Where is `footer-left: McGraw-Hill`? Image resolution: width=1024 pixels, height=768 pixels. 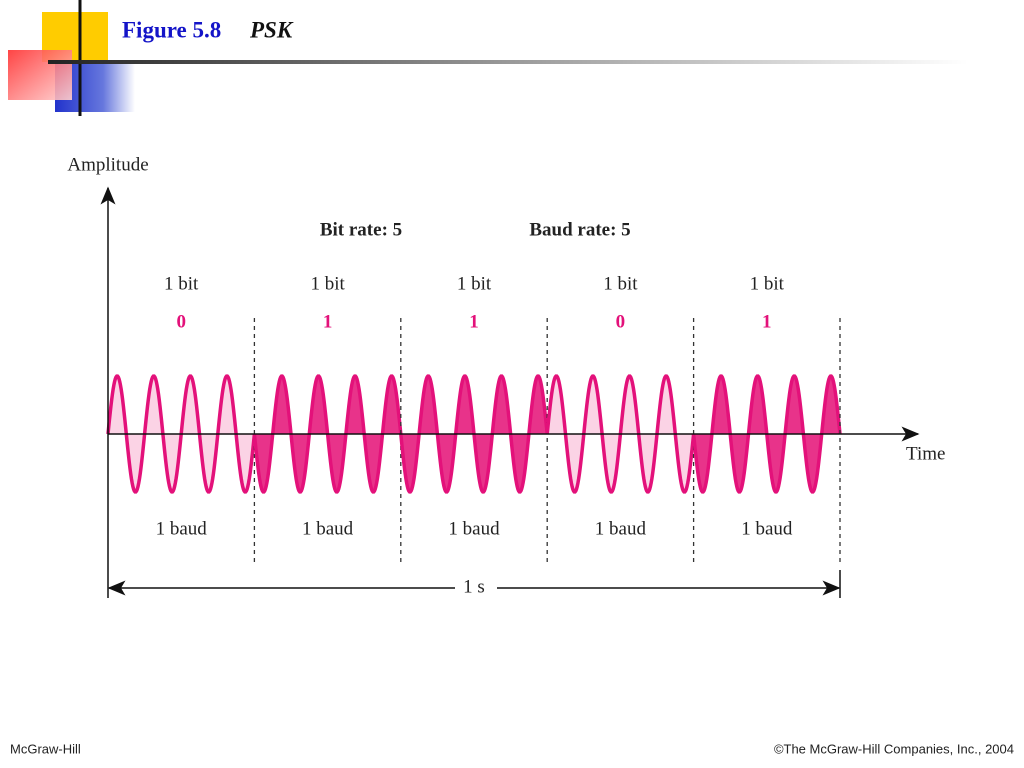
footer-left: McGraw-Hill is located at coordinates (45, 748).